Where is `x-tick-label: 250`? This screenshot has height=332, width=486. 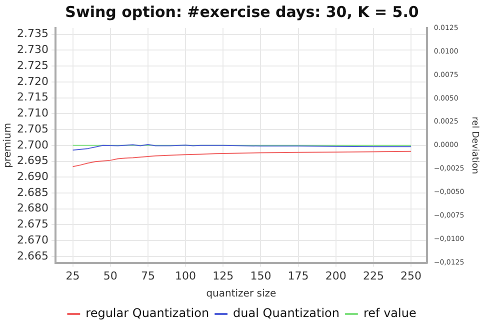
x-tick-label: 250 is located at coordinates (411, 275).